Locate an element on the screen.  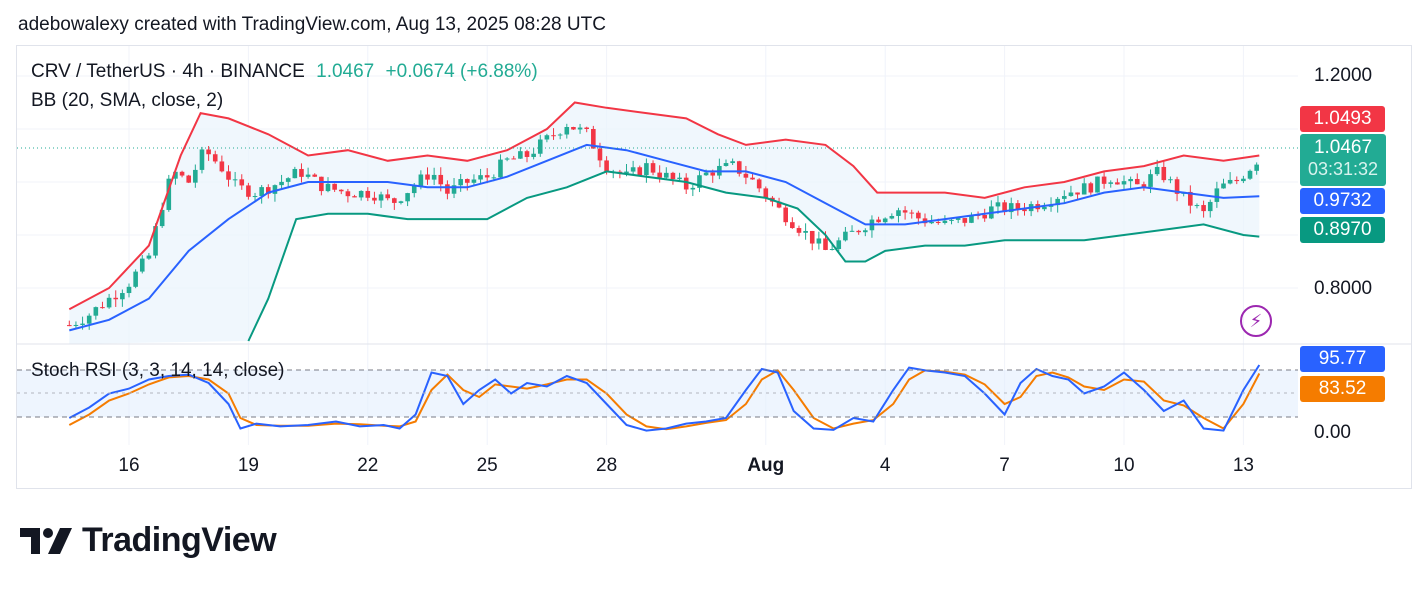
tradingview-logo: TradingView is located at coordinates (148, 540).